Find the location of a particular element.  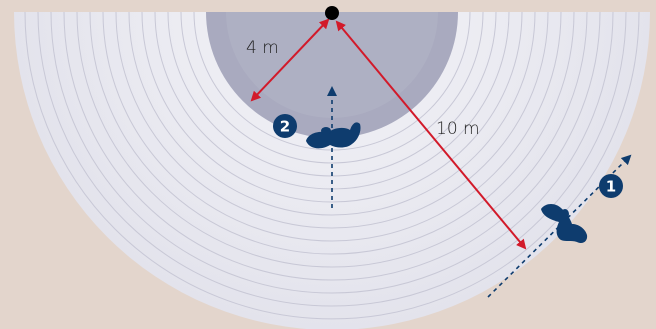

inner-distance-label: 4 m is located at coordinates (262, 48).